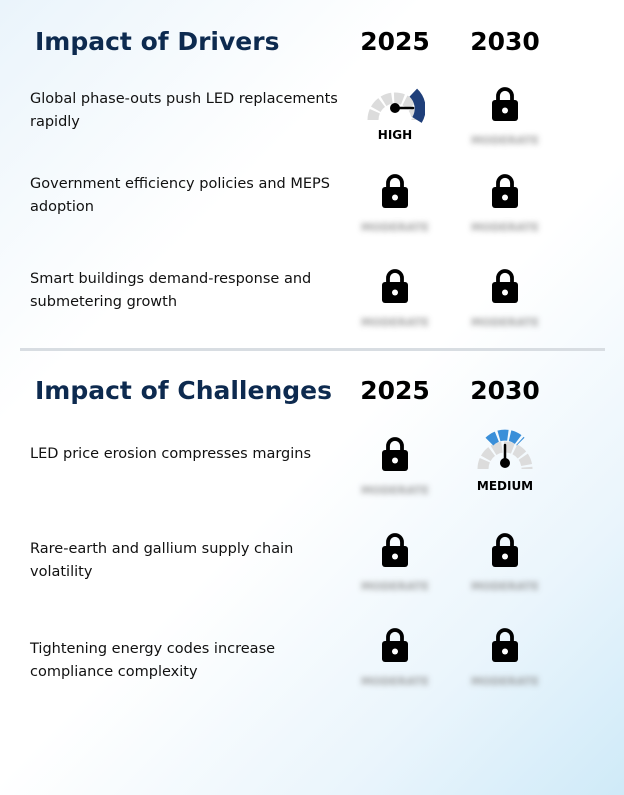 This screenshot has width=624, height=795. Describe the element at coordinates (505, 486) in the screenshot. I see `gauge-level-label: MEDIUM` at that location.